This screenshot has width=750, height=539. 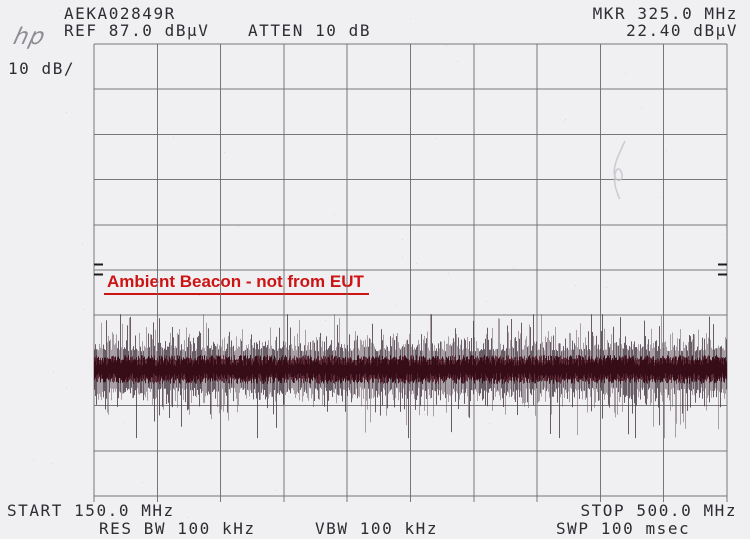 What do you see at coordinates (665, 13) in the screenshot?
I see `marker-freq-label: MKR 325.0 MHz` at bounding box center [665, 13].